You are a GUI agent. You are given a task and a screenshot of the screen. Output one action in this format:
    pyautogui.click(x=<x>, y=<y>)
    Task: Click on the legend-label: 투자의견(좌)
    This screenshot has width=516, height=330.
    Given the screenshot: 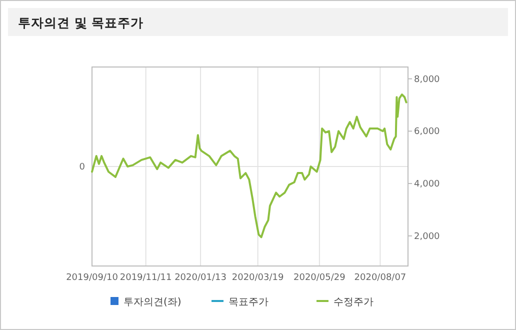 What is the action you would take?
    pyautogui.click(x=153, y=302)
    